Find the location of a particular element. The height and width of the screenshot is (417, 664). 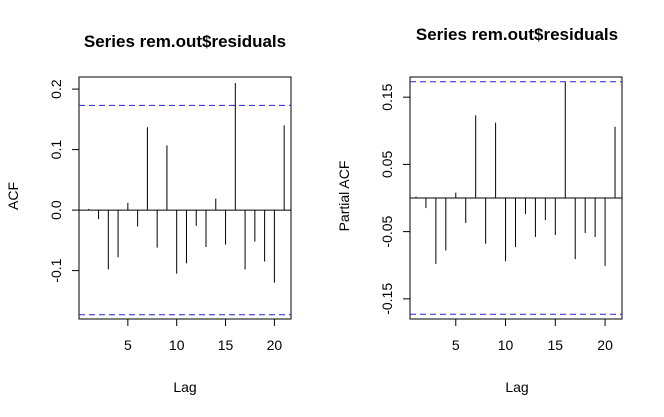

pacf-x-axis-label: Lag is located at coordinates (516, 387).